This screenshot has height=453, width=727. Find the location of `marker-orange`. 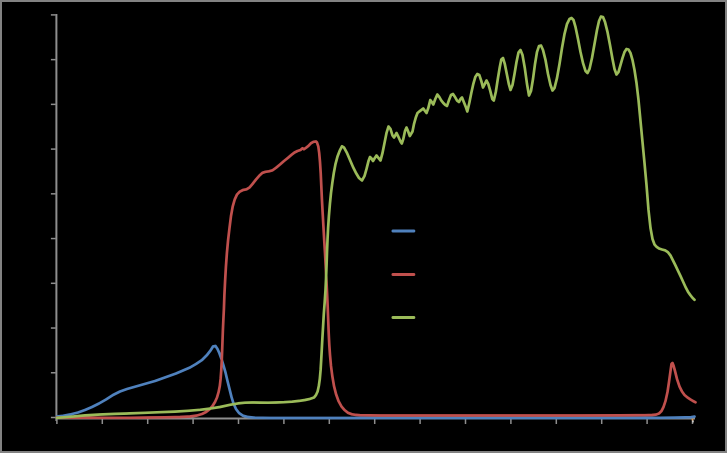

marker-orange is located at coordinates (692, 419).